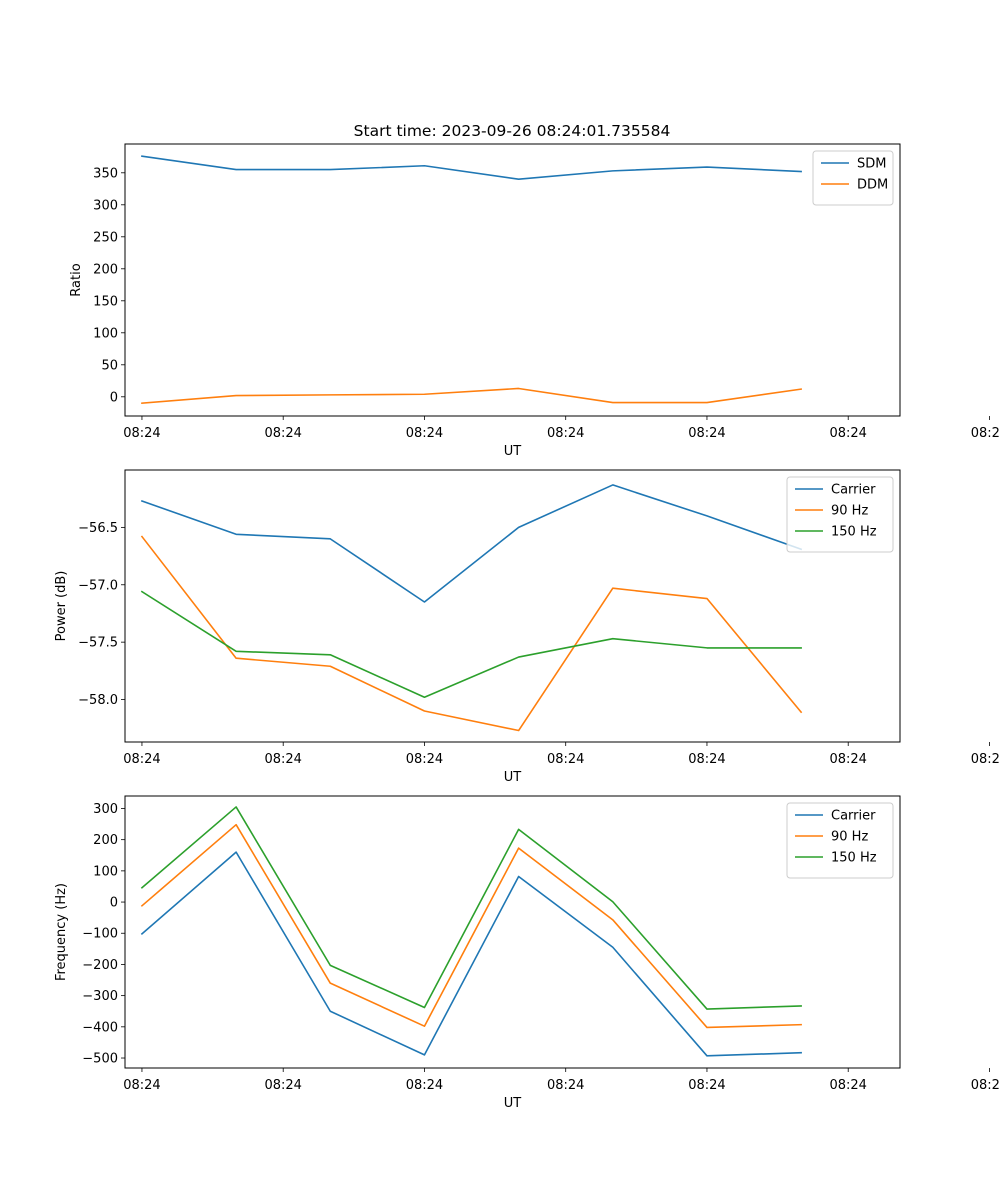  What do you see at coordinates (706, 433) in the screenshot?
I see `ratio-x-tick-label-4: 08:24` at bounding box center [706, 433].